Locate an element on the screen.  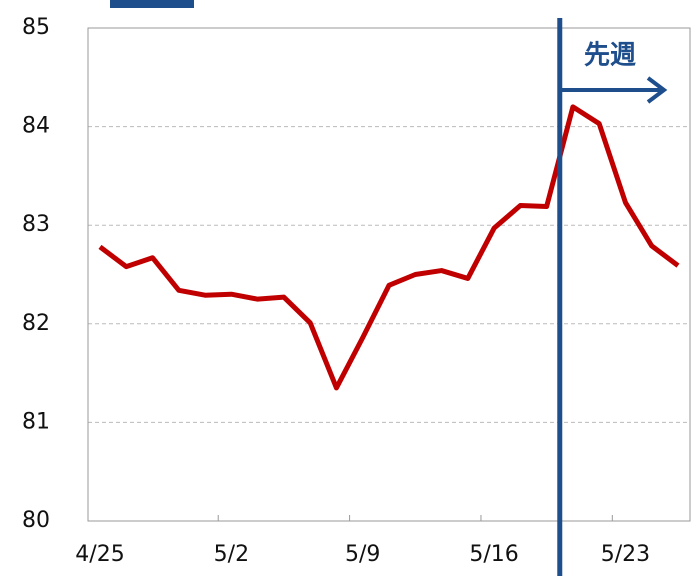
arrow-head is located at coordinates (657, 90).